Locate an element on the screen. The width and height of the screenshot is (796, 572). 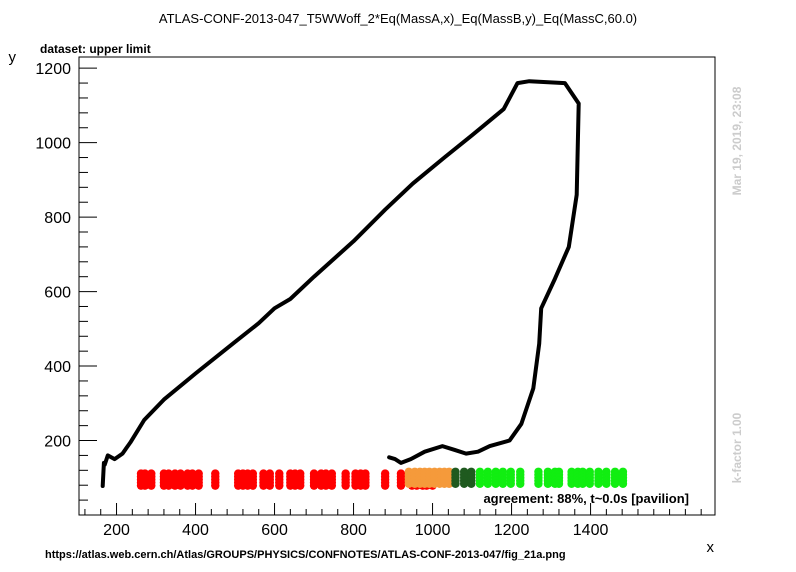
k-factor-text: k-factor 1.00 is located at coordinates (737, 447).